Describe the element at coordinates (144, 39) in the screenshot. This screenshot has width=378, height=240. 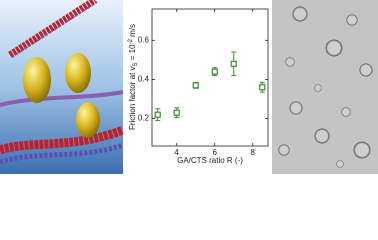
I see `y-tick-label: 0.6` at that location.